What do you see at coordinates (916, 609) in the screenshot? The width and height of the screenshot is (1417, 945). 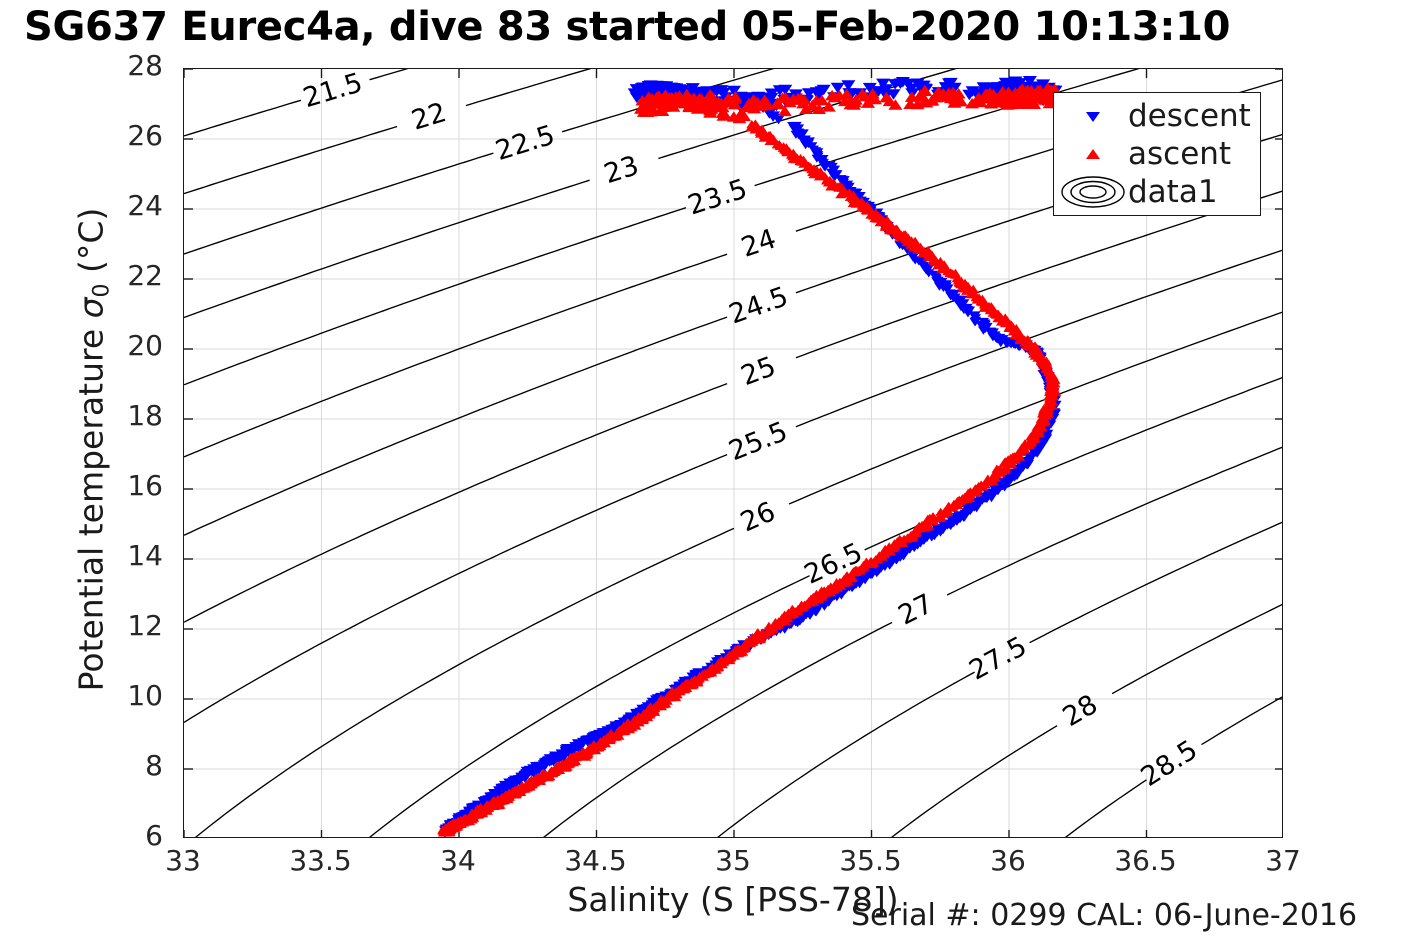 I see `svg-text: 27` at bounding box center [916, 609].